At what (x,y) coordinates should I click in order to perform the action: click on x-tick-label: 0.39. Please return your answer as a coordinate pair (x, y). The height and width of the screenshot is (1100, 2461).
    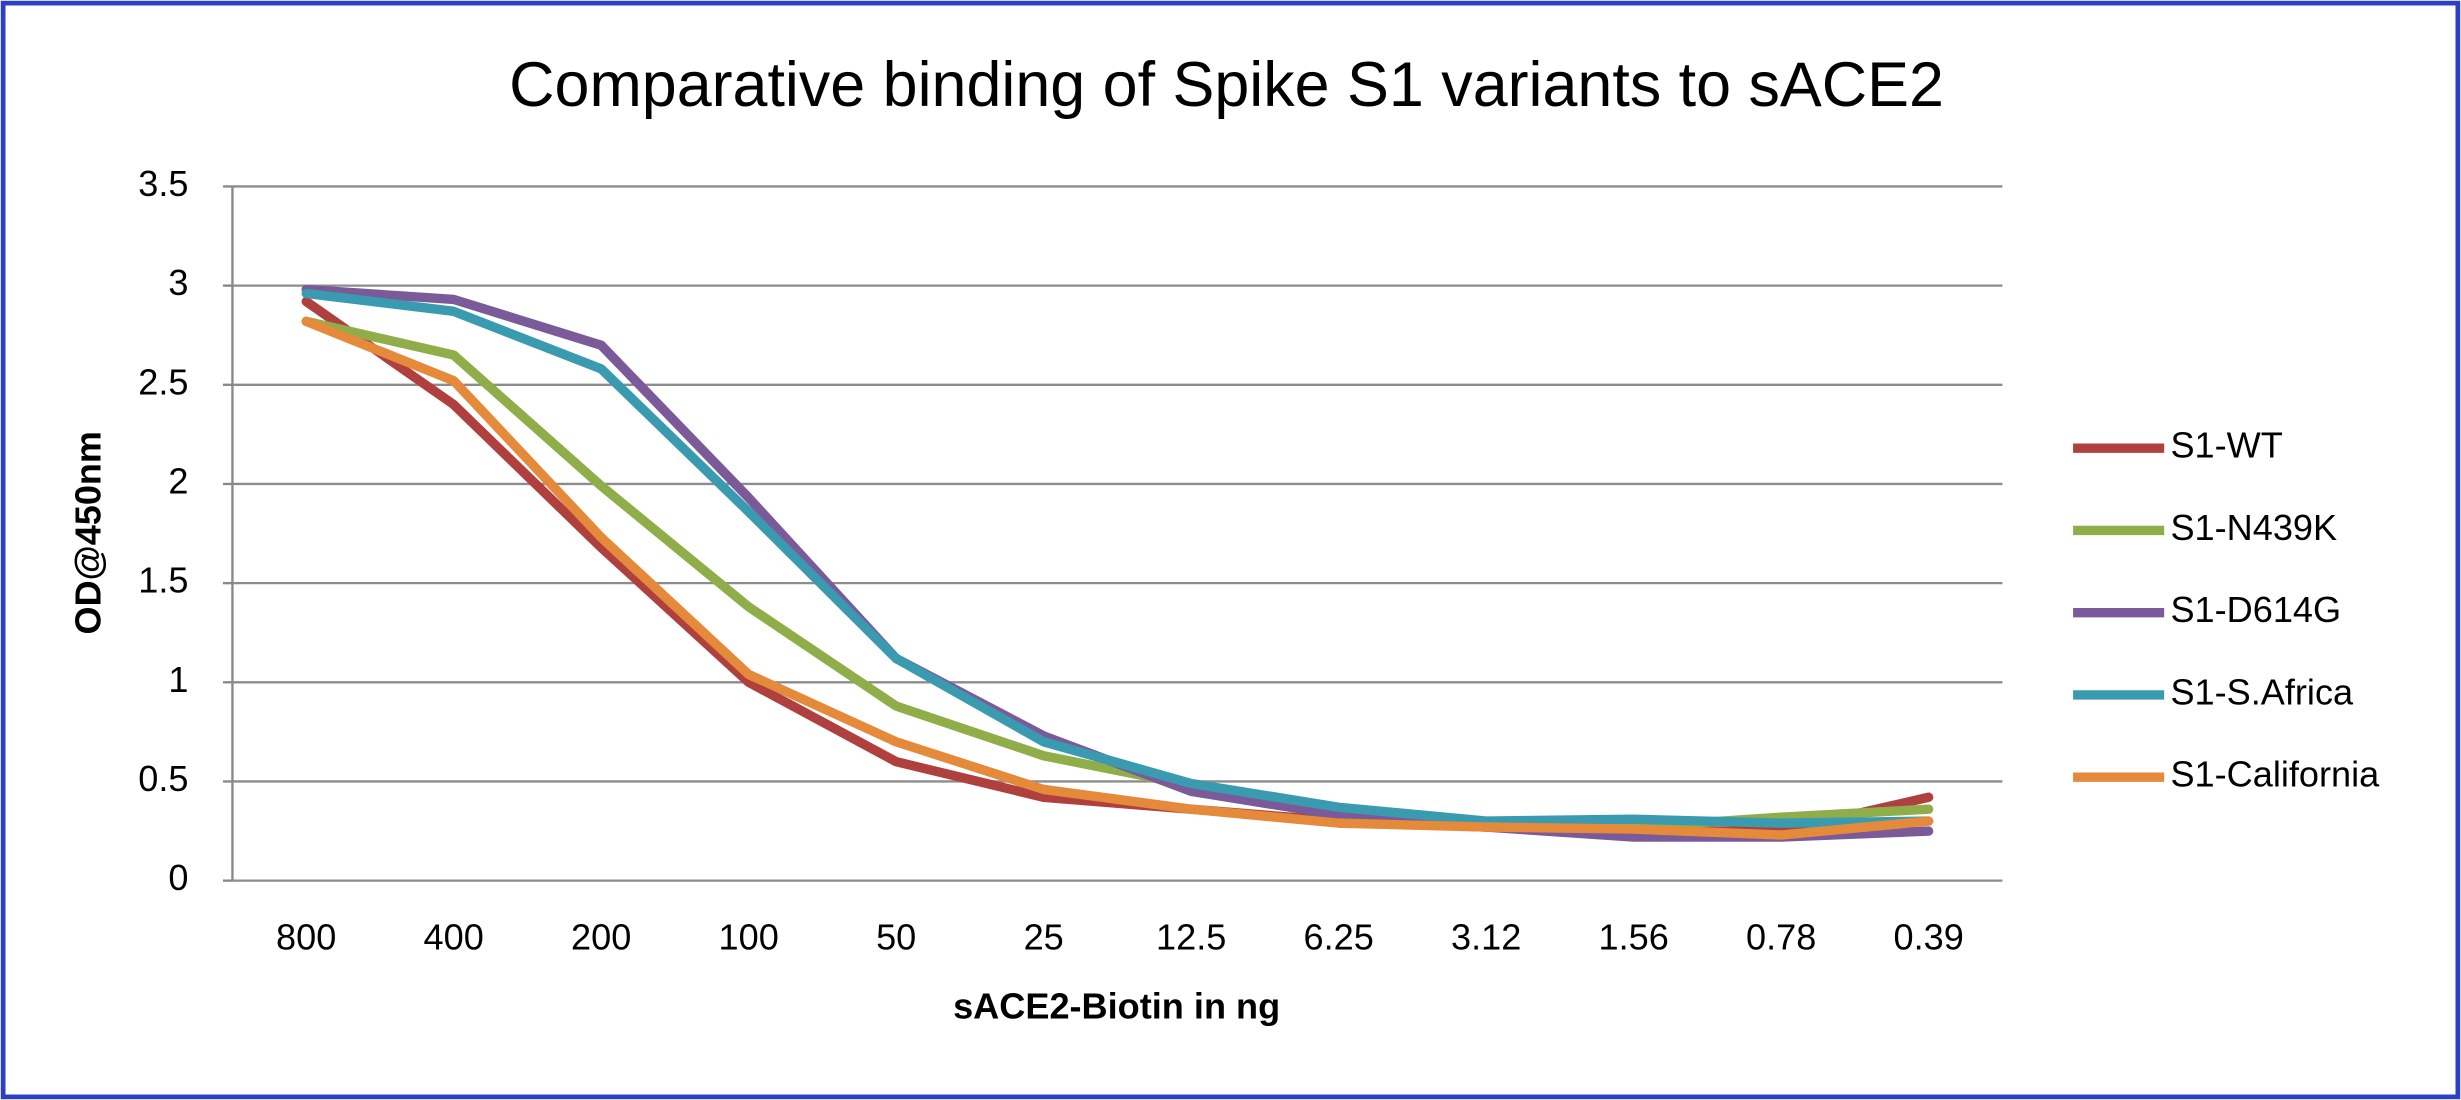
    Looking at the image, I should click on (1929, 937).